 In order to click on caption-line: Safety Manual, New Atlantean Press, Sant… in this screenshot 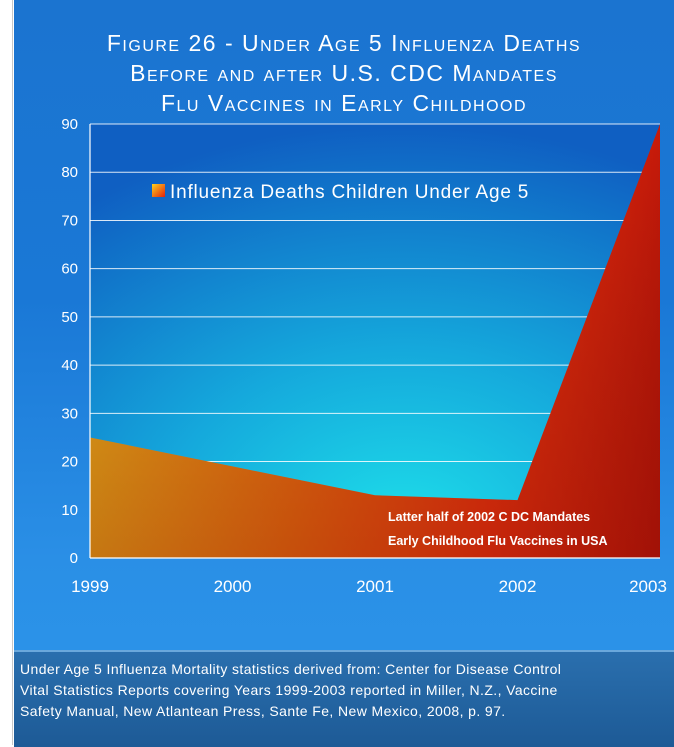, I will do `click(344, 711)`.